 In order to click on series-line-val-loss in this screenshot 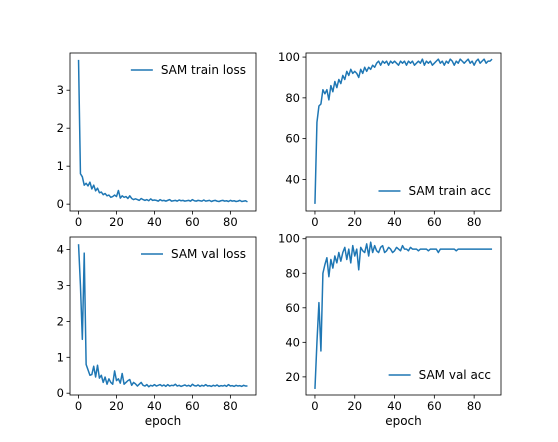, I will do `click(162, 316)`.